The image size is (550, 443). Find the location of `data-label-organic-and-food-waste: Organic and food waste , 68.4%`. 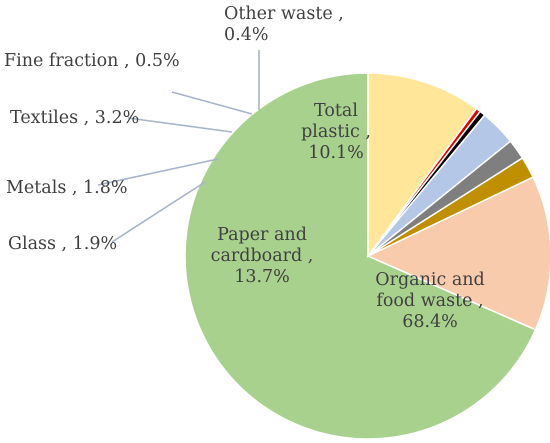

data-label-organic-and-food-waste: Organic and food waste , 68.4% is located at coordinates (430, 301).